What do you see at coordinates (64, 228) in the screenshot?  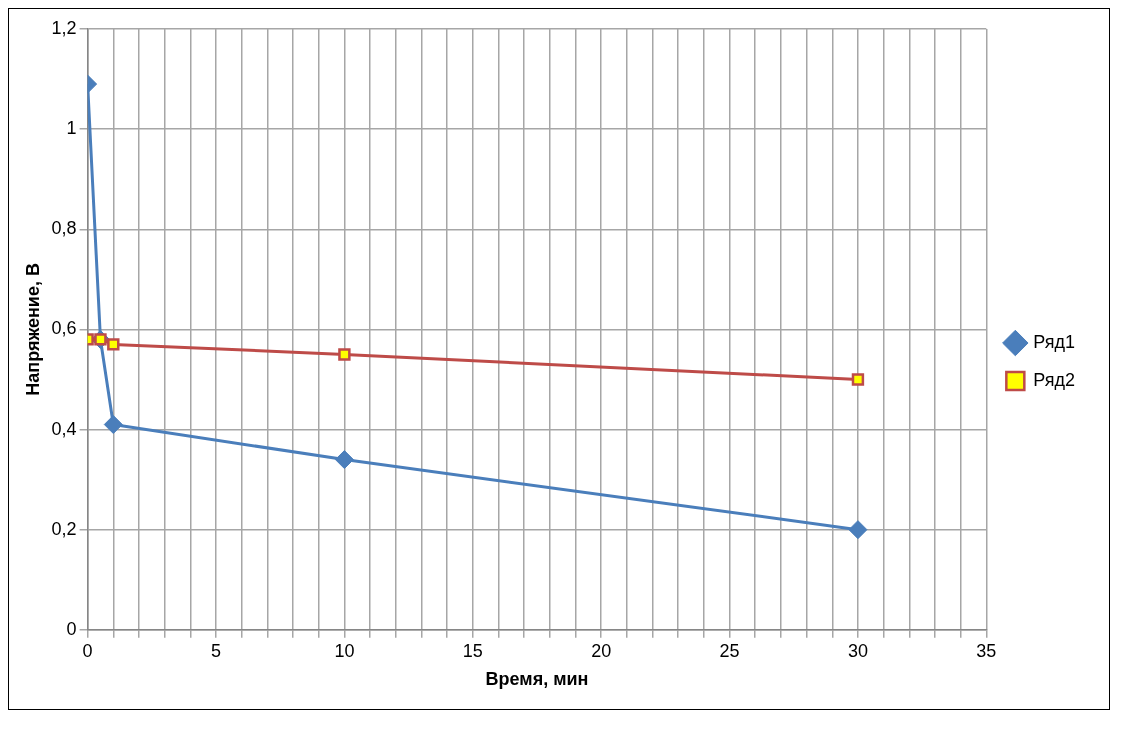 I see `y-tick-label: 0,8` at bounding box center [64, 228].